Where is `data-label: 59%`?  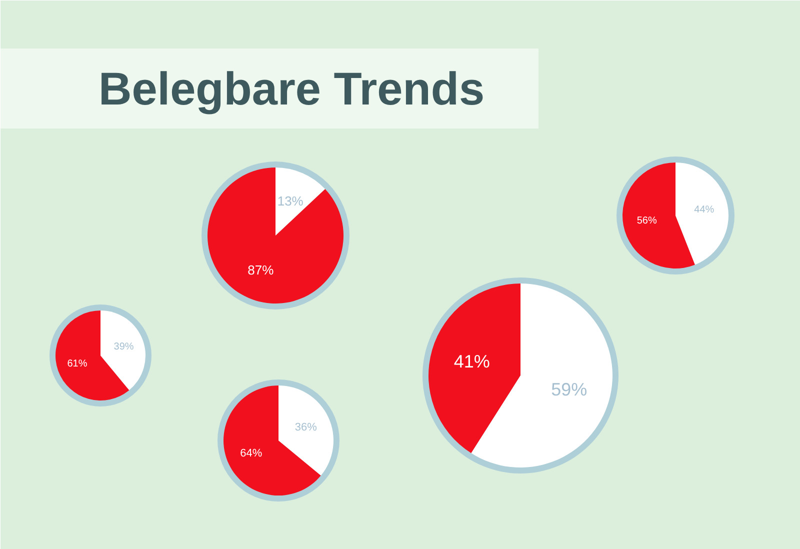 data-label: 59% is located at coordinates (569, 390).